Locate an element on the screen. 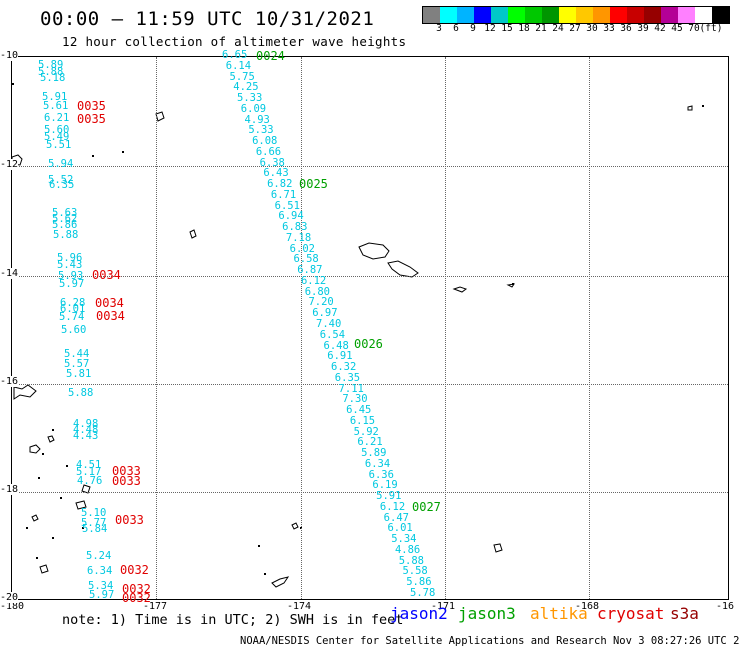  color-scale-label: 42 is located at coordinates (660, 28).